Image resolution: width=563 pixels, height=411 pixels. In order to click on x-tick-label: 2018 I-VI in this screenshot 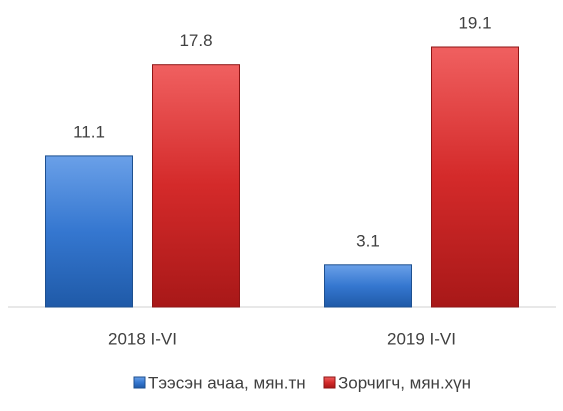, I will do `click(142, 338)`.